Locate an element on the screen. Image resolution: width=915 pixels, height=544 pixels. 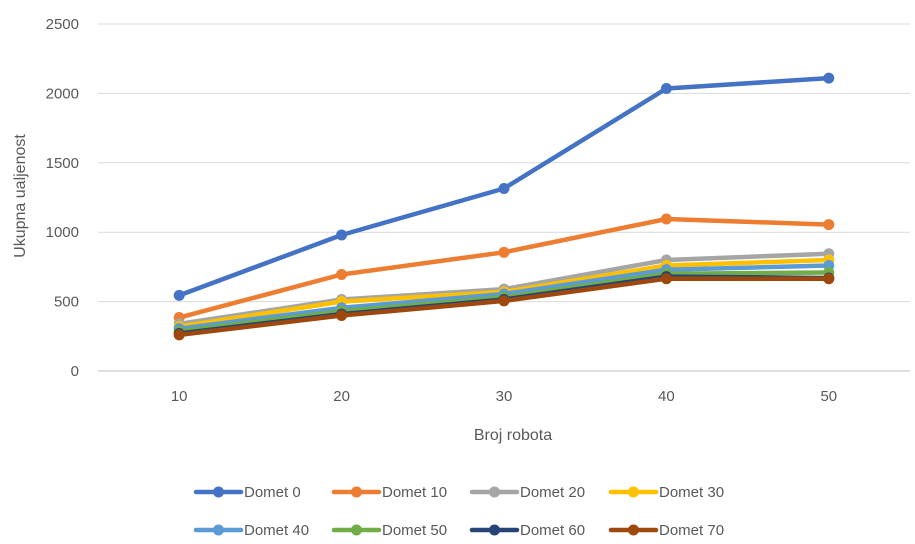
legend-item: Domet 10 is located at coordinates (389, 492).